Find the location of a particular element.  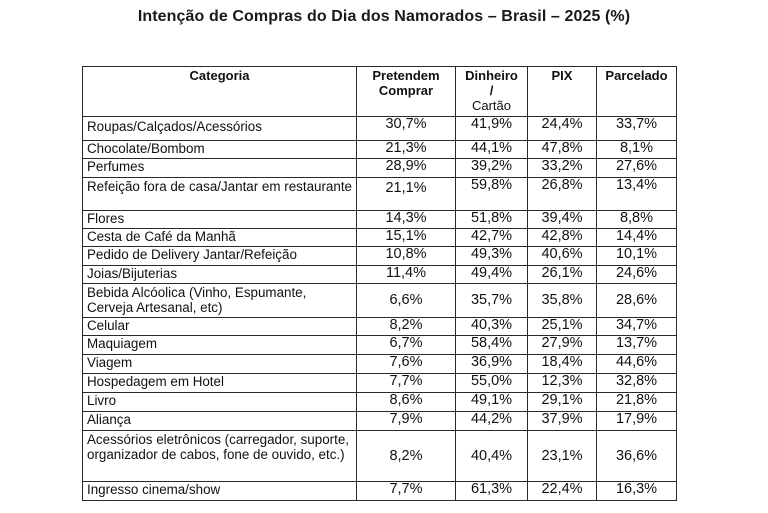

table-row: Celular 8,2% 40,3% 25,1% 34,7% is located at coordinates (379, 326).